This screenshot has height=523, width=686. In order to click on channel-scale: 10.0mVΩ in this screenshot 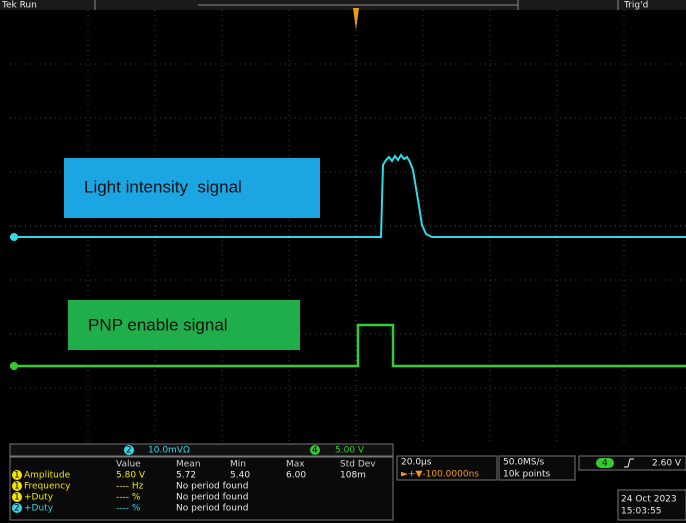, I will do `click(169, 451)`.